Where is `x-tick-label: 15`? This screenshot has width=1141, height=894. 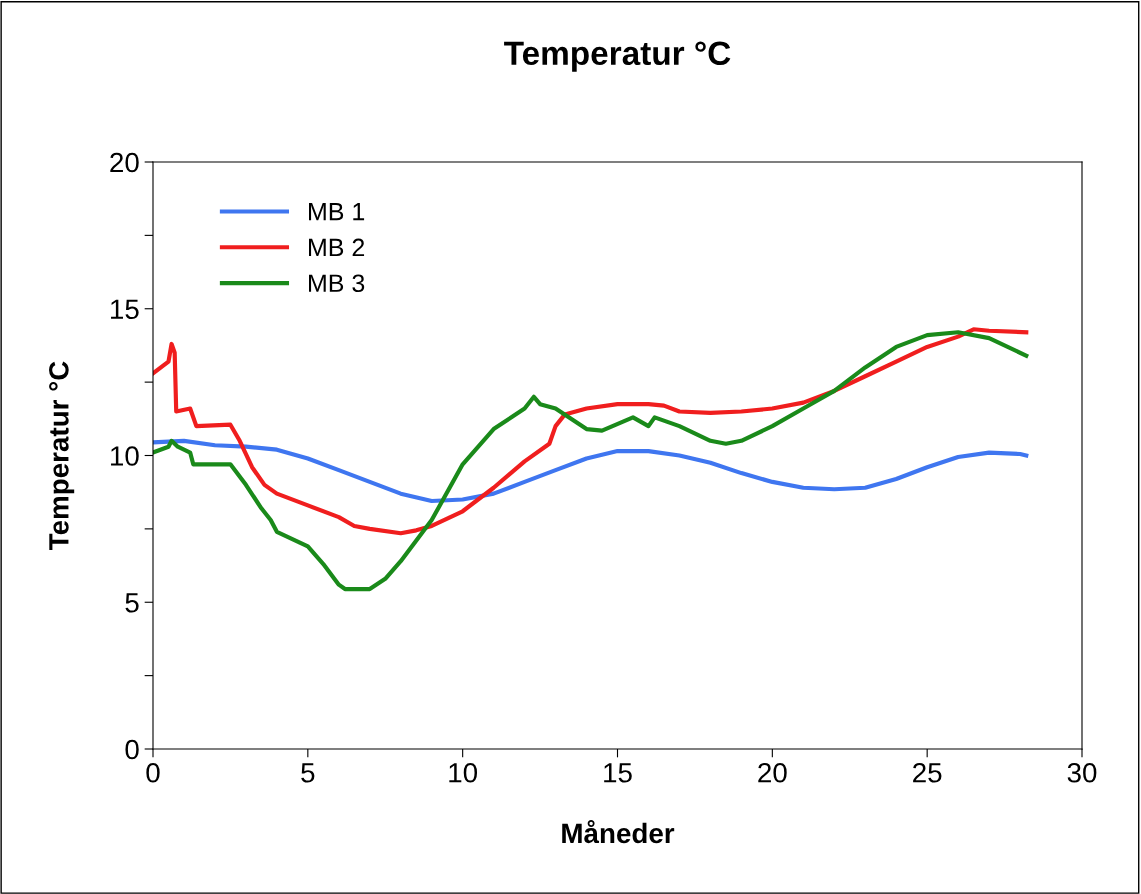 x-tick-label: 15 is located at coordinates (618, 773).